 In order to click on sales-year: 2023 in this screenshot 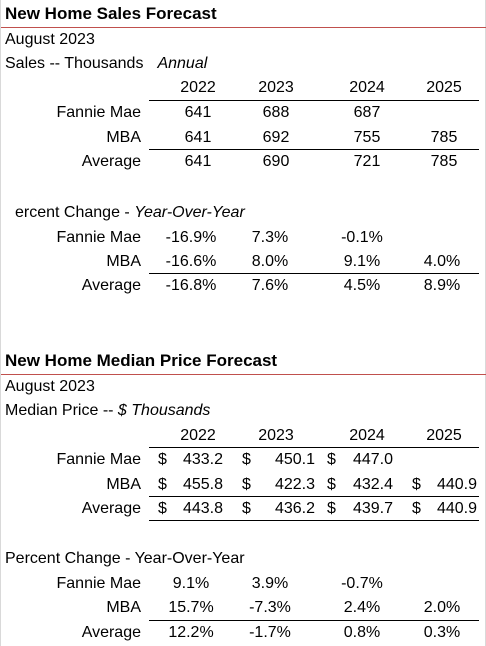, I will do `click(276, 87)`.